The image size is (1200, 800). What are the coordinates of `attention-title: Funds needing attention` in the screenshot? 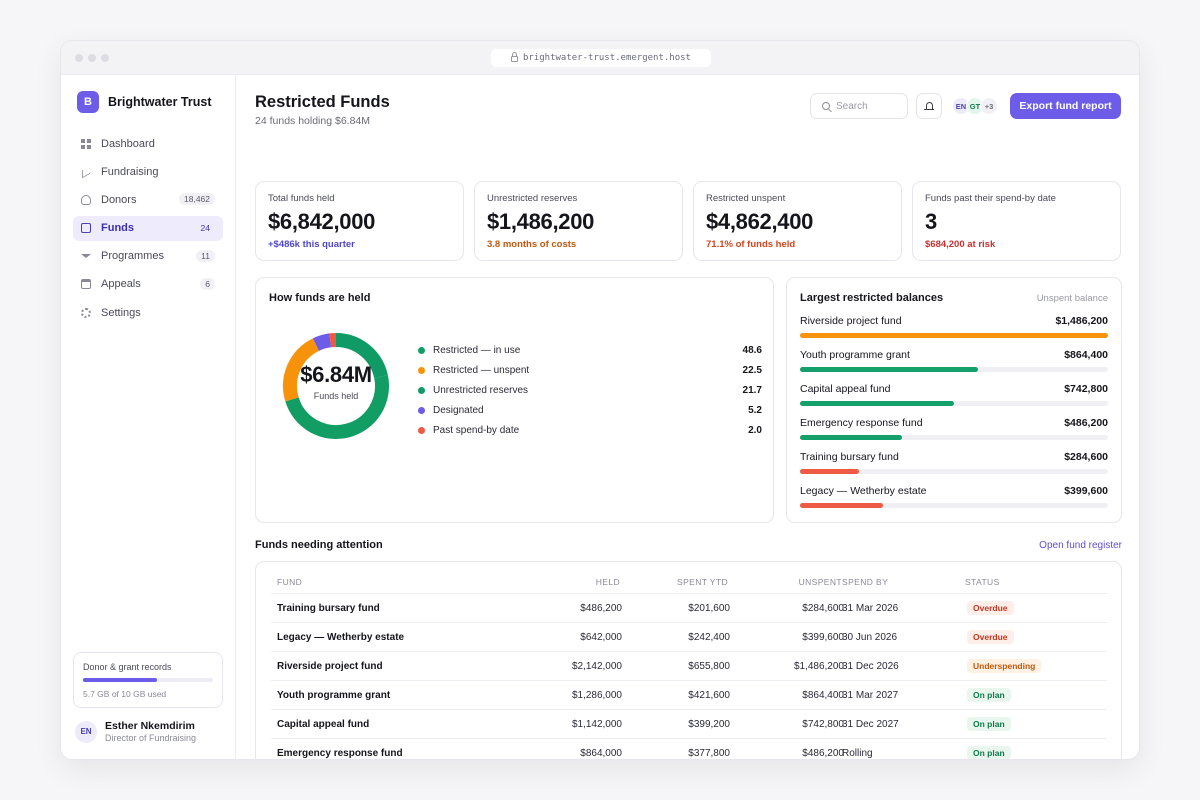 It's located at (319, 545).